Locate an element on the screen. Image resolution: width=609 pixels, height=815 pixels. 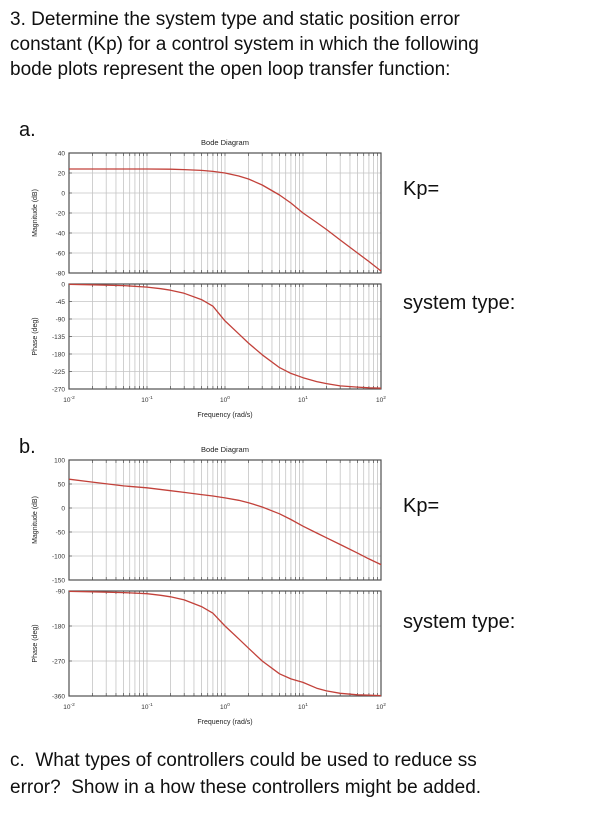
svg-text: -80 is located at coordinates (61, 273).